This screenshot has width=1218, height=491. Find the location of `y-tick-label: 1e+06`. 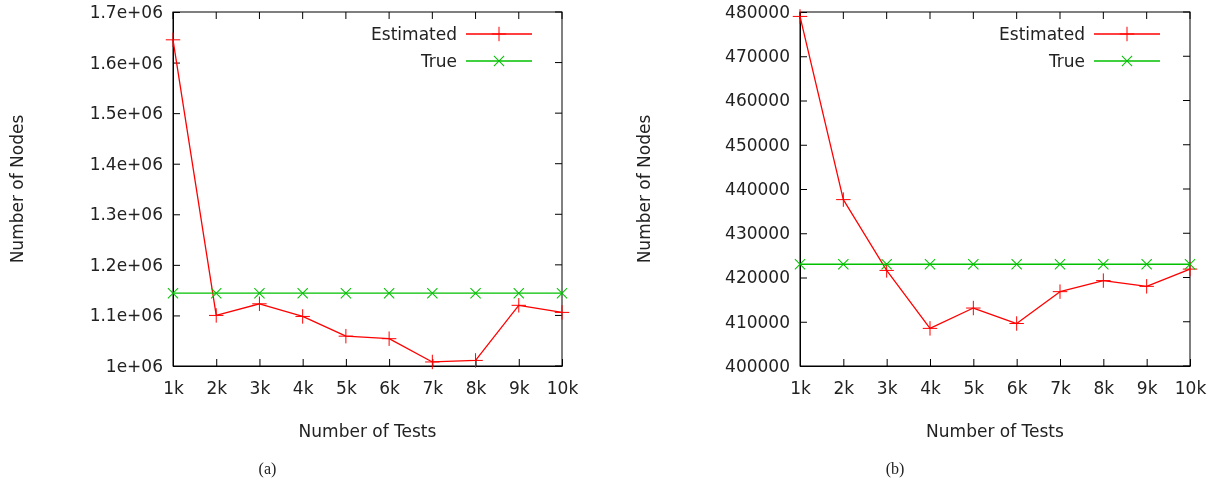

y-tick-label: 1e+06 is located at coordinates (134, 365).